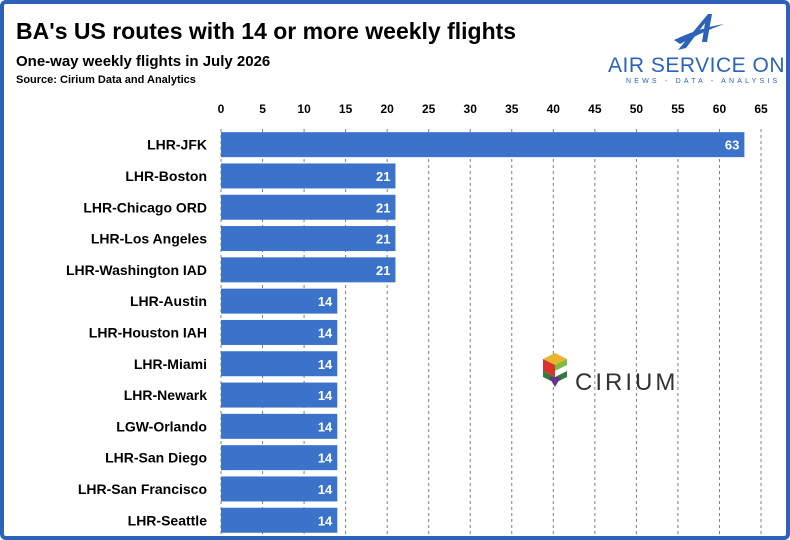 This screenshot has height=540, width=790. Describe the element at coordinates (627, 382) in the screenshot. I see `watermark-text: CIRIUM` at that location.